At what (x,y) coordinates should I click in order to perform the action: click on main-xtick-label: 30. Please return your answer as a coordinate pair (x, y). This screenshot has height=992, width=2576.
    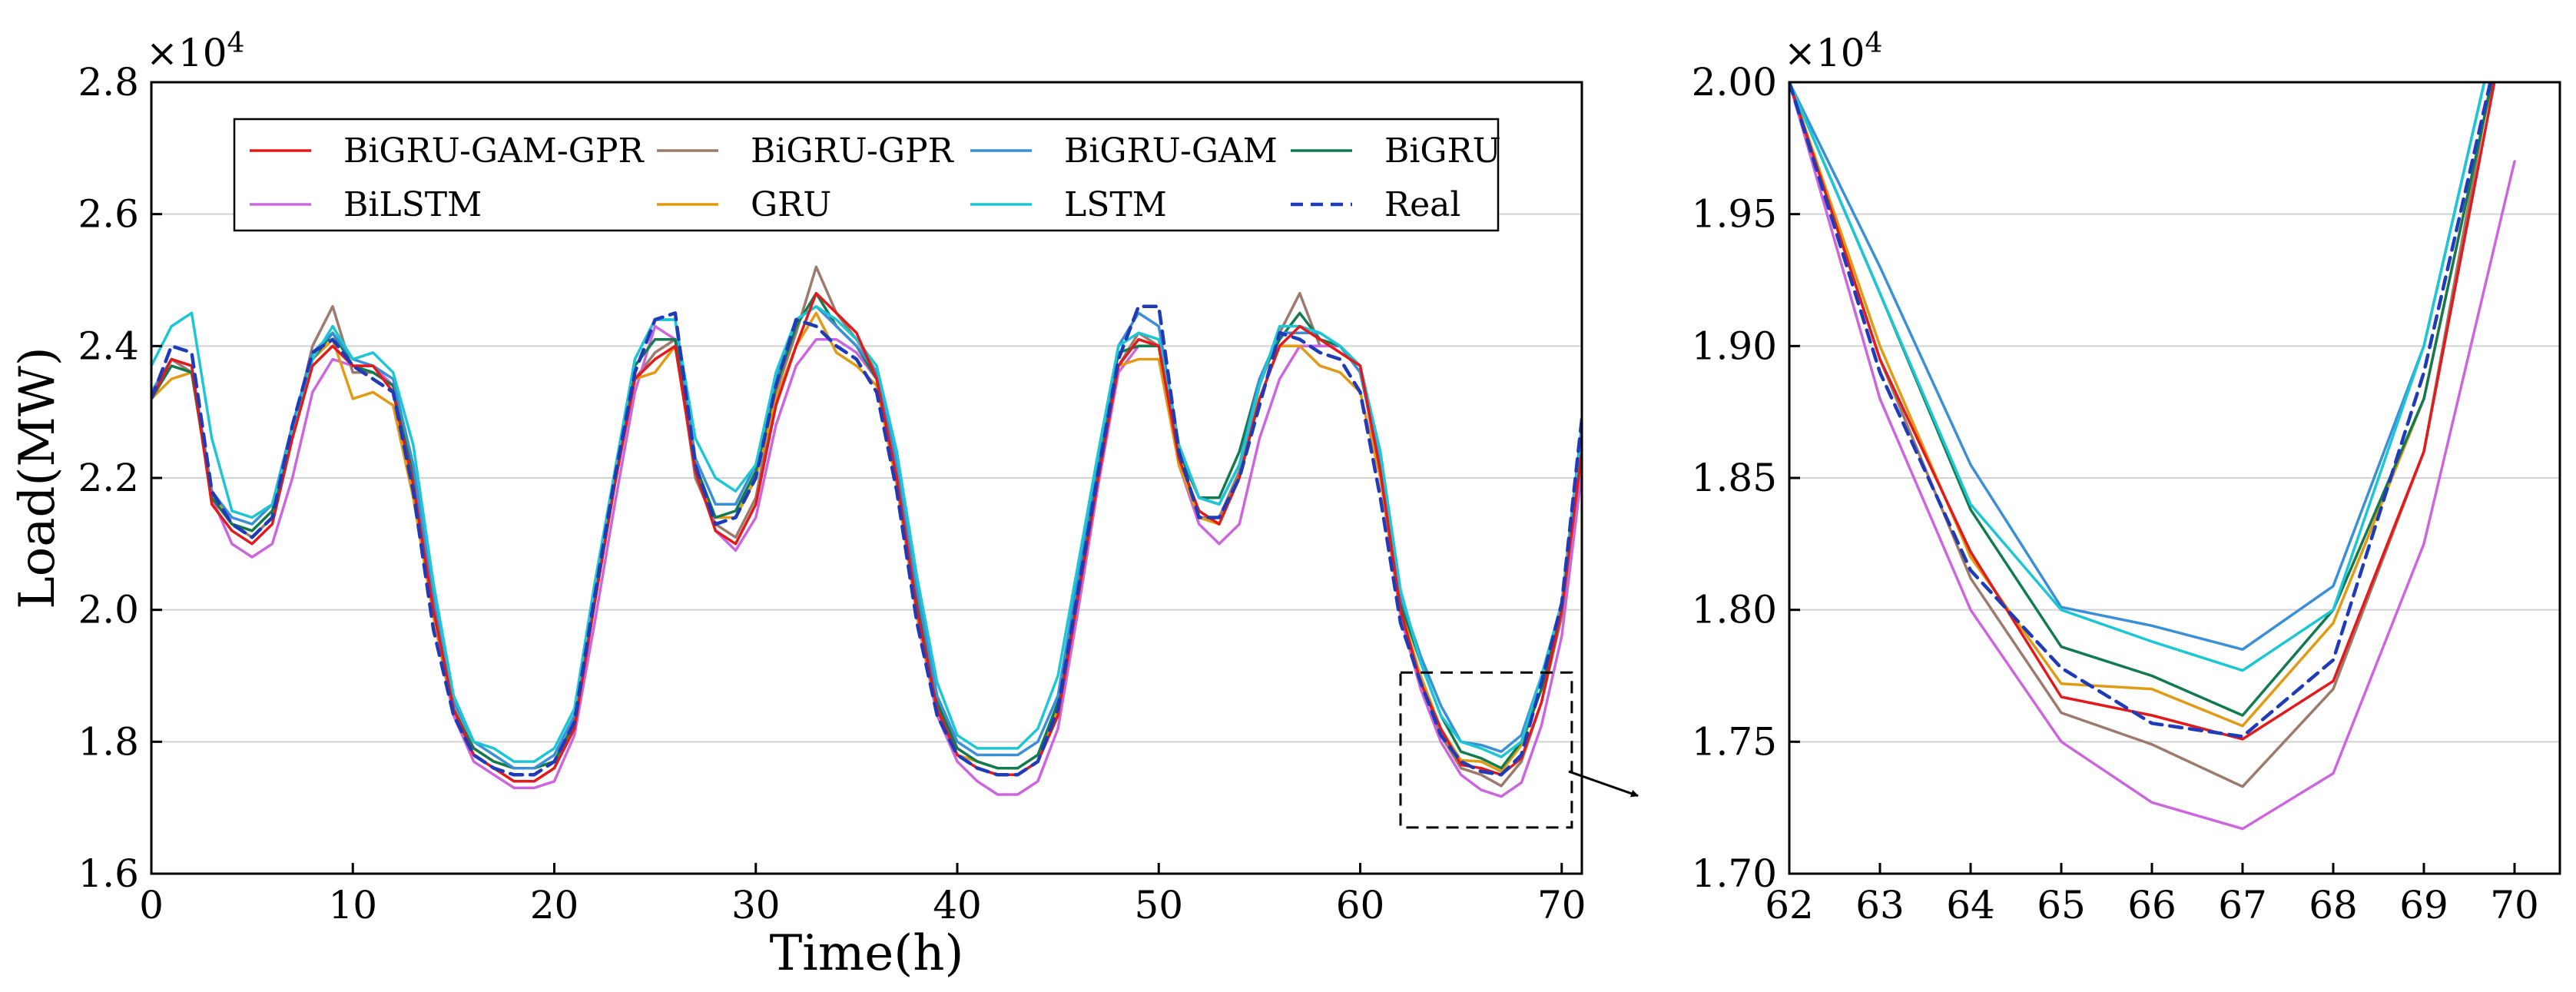
    Looking at the image, I should click on (756, 905).